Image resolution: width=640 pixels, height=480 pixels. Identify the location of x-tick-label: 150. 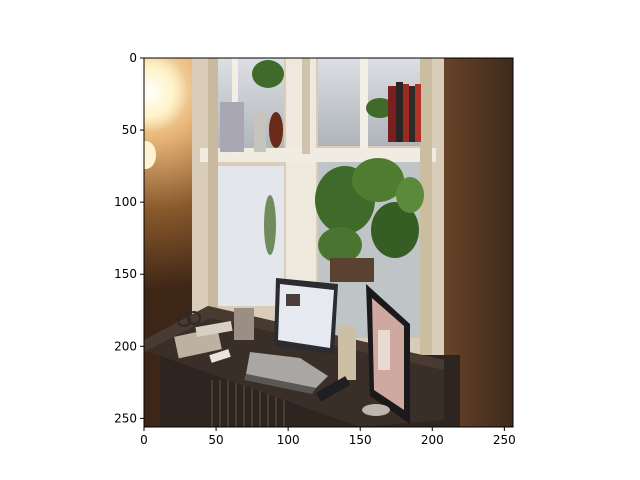
(360, 440).